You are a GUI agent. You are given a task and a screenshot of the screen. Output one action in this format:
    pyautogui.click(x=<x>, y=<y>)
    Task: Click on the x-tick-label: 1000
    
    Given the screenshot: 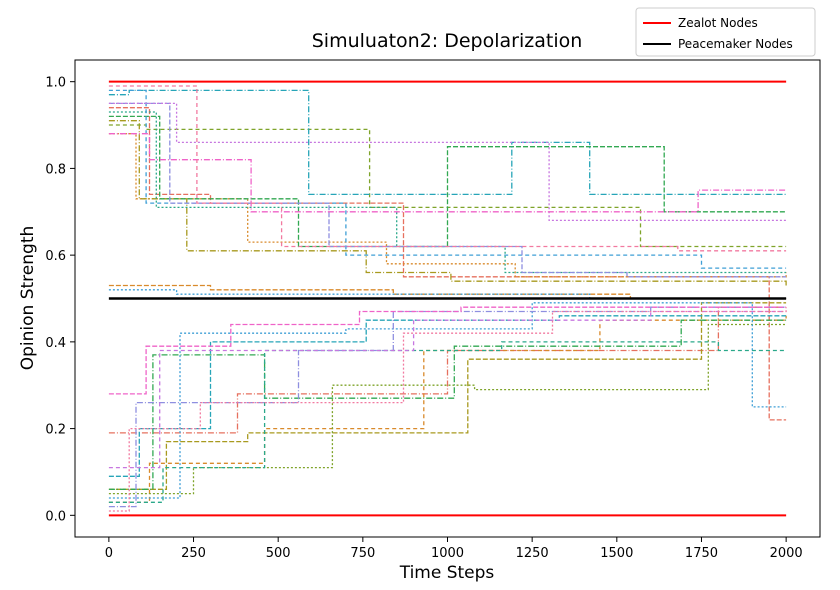 What is the action you would take?
    pyautogui.click(x=447, y=553)
    